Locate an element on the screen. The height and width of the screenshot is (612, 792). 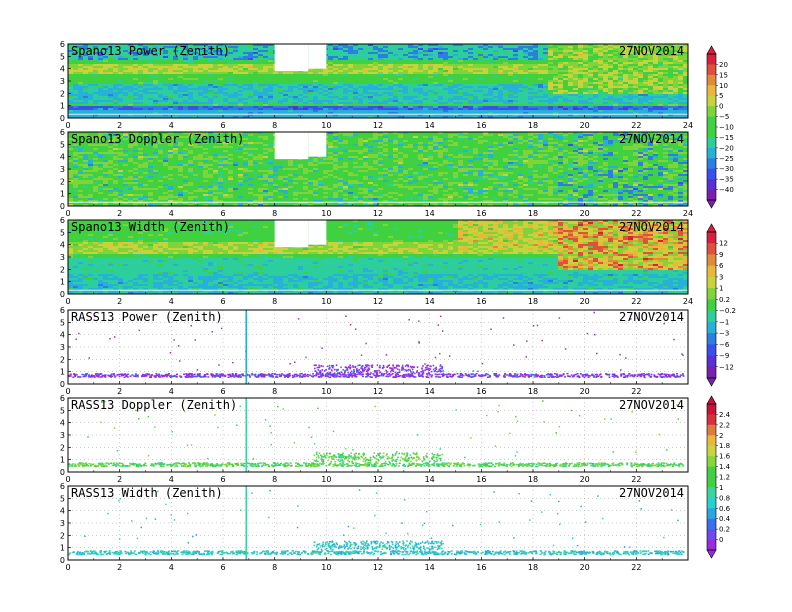
y-tick-label: 4 is located at coordinates (62, 69).